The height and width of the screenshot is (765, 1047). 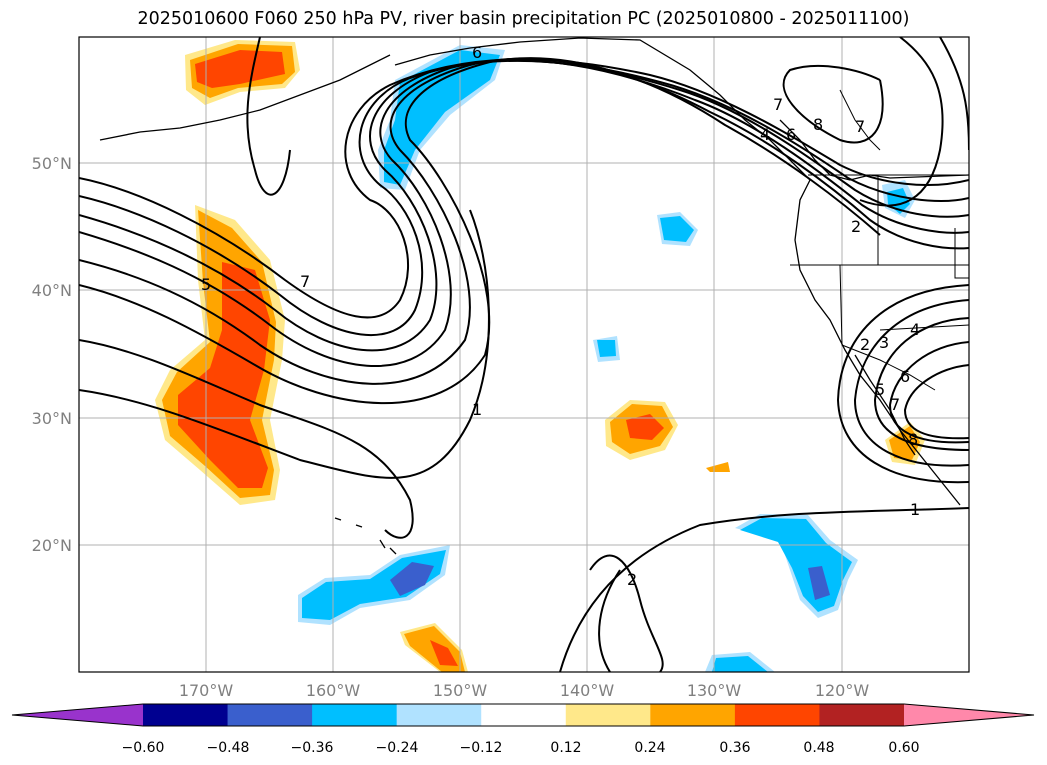 I want to click on longitude-label: 160°W, so click(x=333, y=690).